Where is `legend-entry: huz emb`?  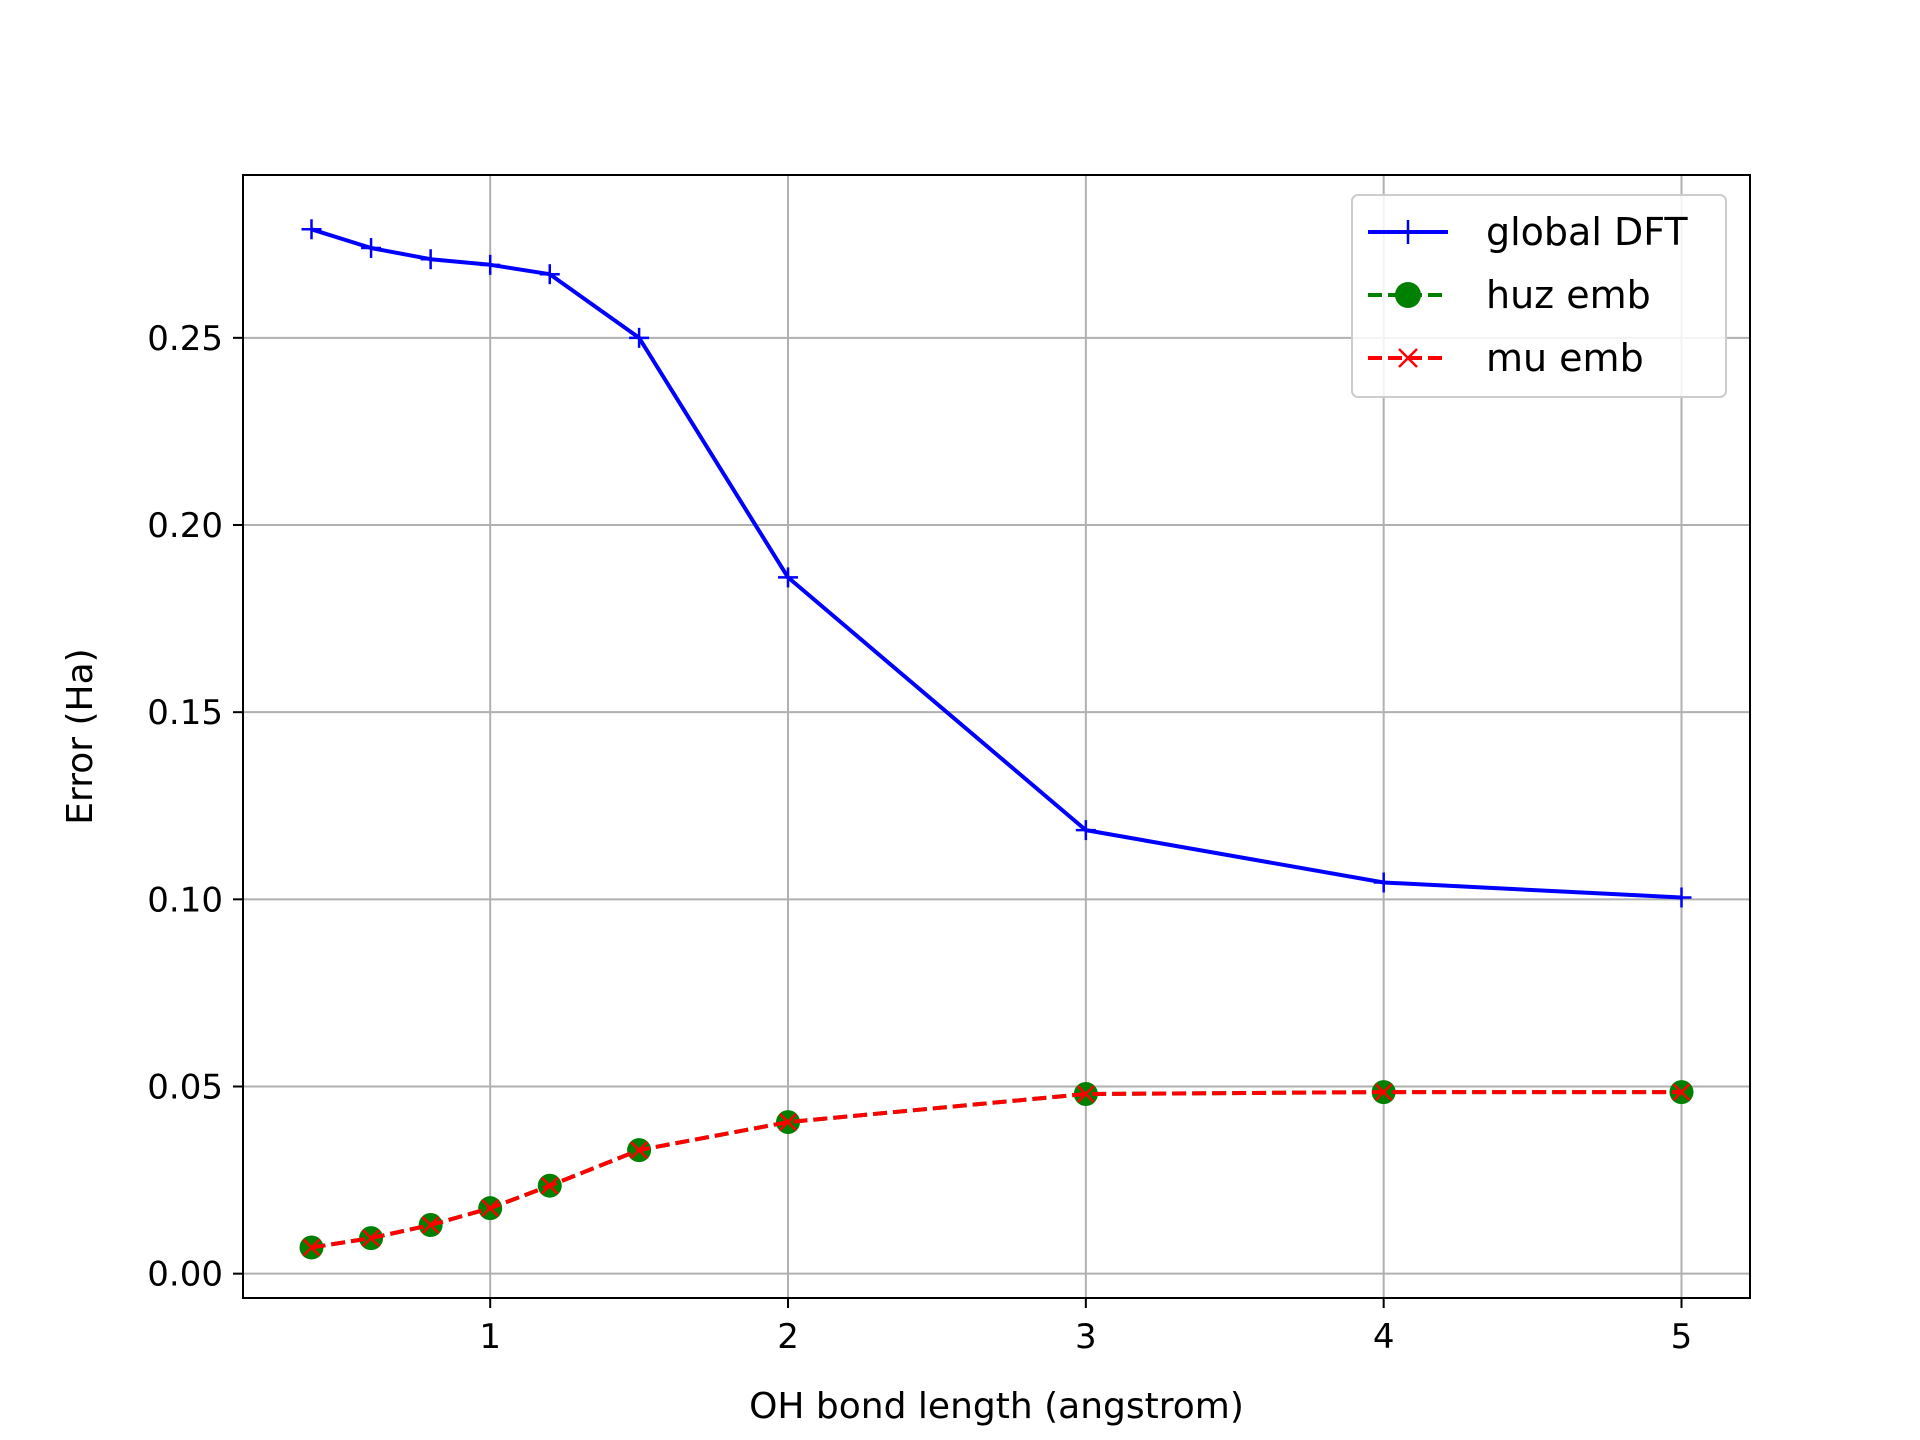
legend-entry: huz emb is located at coordinates (1509, 295).